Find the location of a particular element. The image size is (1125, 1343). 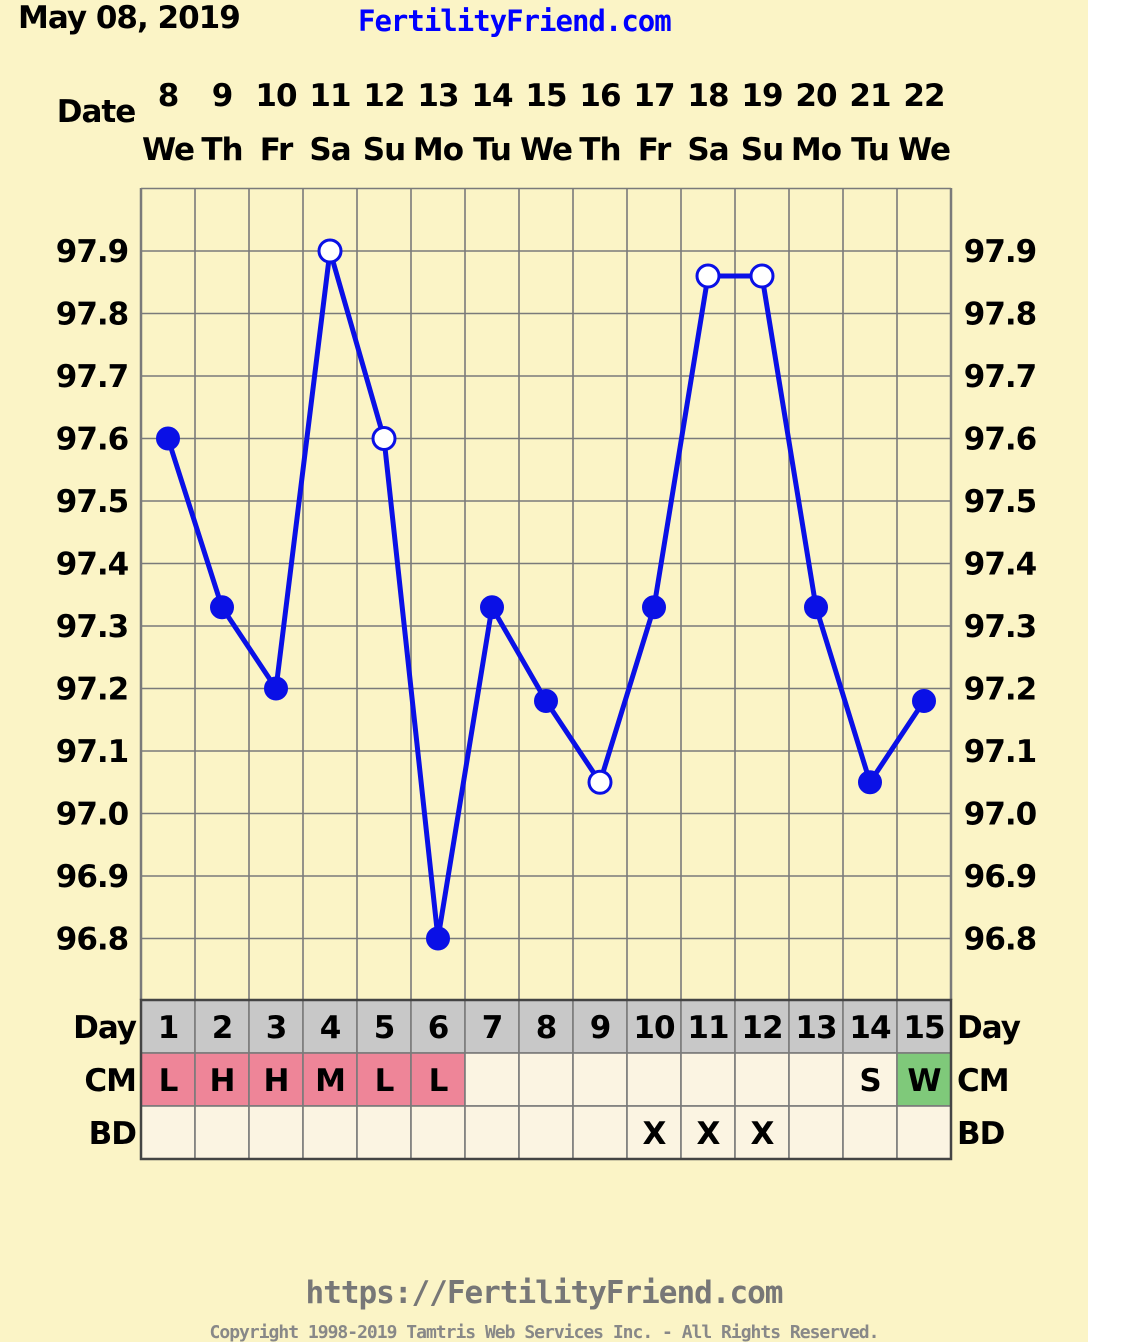

cm-row-label-right: CM is located at coordinates (983, 1081).